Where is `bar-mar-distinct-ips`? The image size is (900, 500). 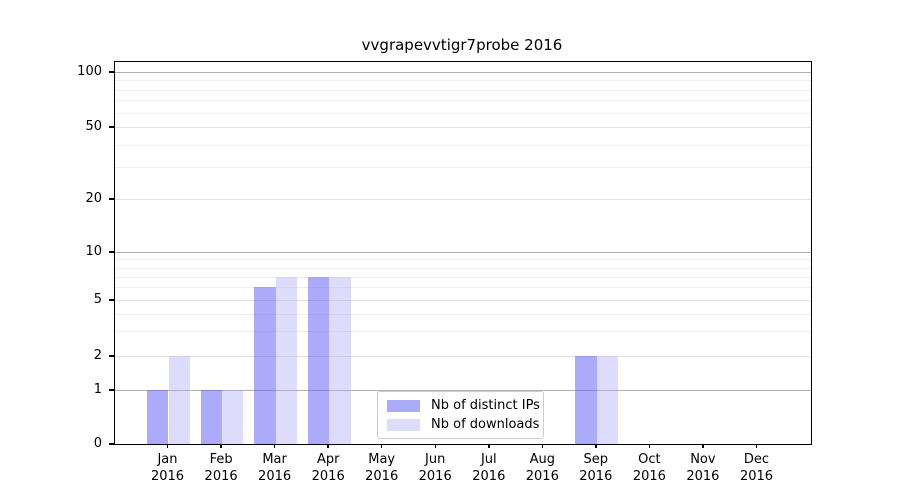
bar-mar-distinct-ips is located at coordinates (265, 365).